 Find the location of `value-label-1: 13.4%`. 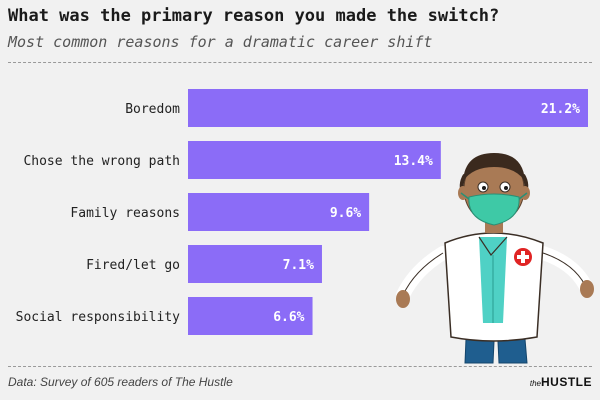

value-label-1: 13.4% is located at coordinates (413, 161).